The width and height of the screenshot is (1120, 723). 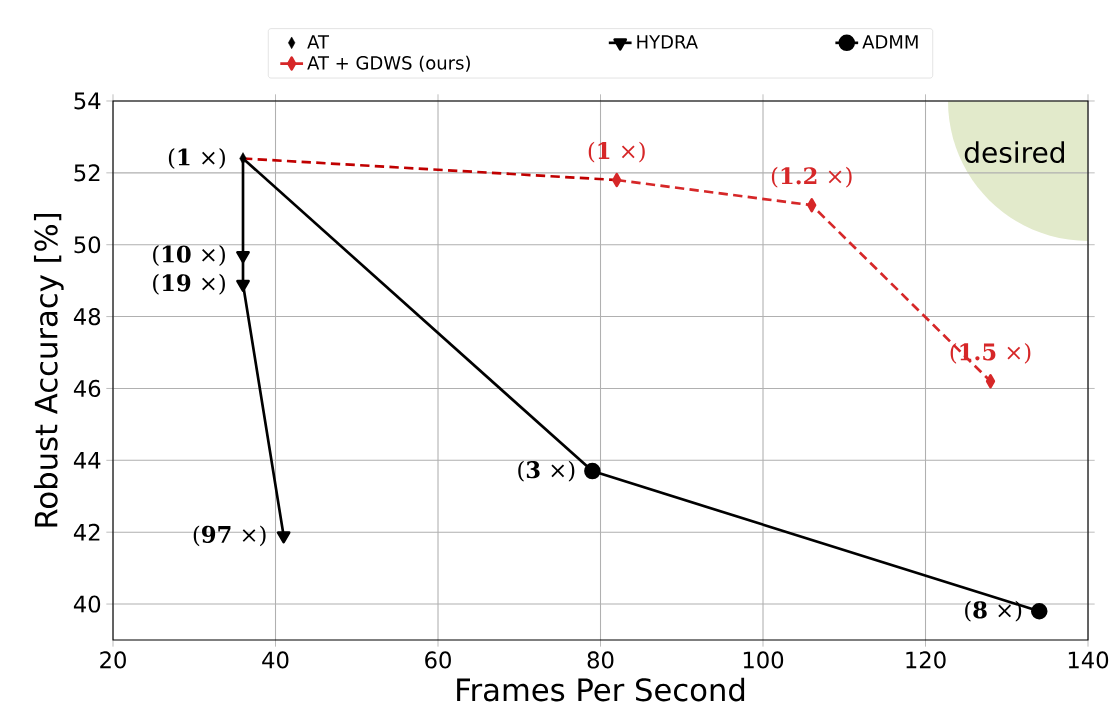 I want to click on legend-label: ADMM, so click(x=890, y=42).